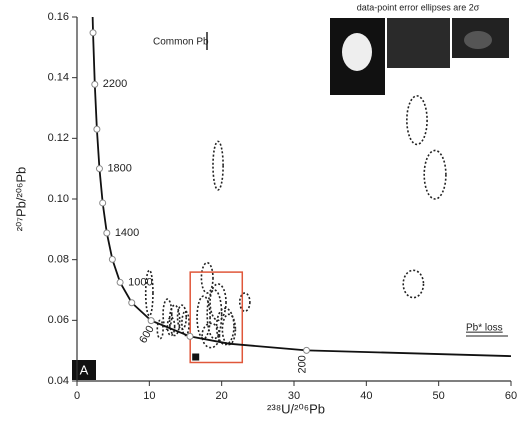  Describe the element at coordinates (294, 396) in the screenshot. I see `x-tick-label: 30` at that location.